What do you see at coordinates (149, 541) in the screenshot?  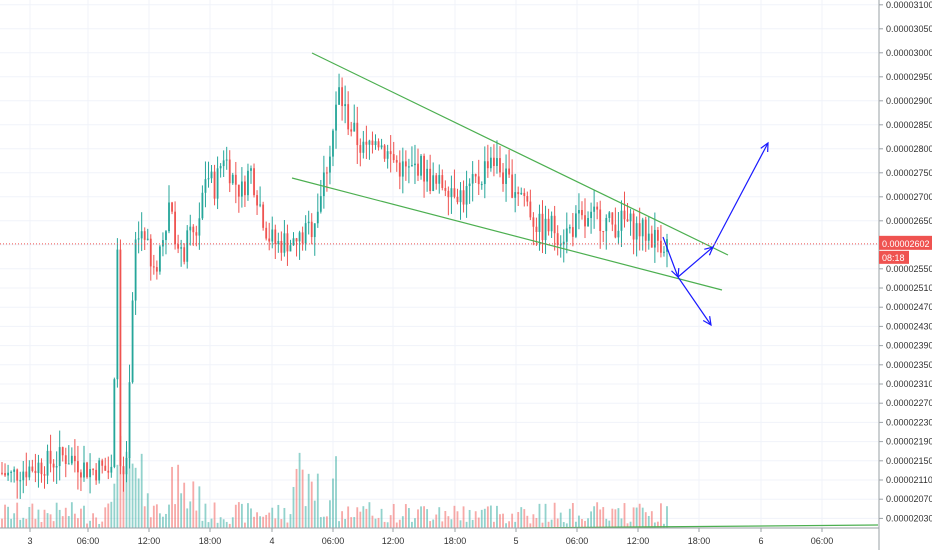 I see `time-axis-label: 12:00` at bounding box center [149, 541].